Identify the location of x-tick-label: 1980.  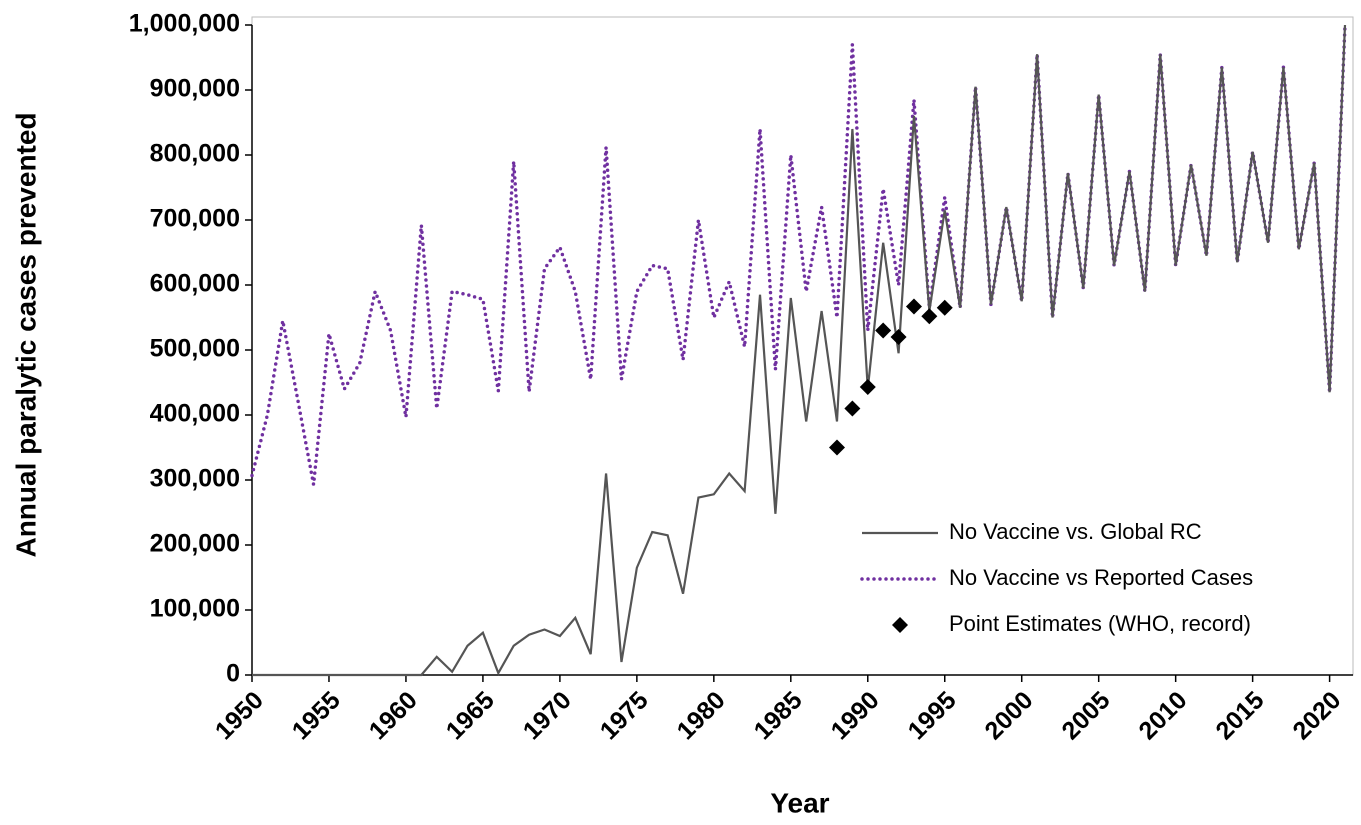
(701, 715).